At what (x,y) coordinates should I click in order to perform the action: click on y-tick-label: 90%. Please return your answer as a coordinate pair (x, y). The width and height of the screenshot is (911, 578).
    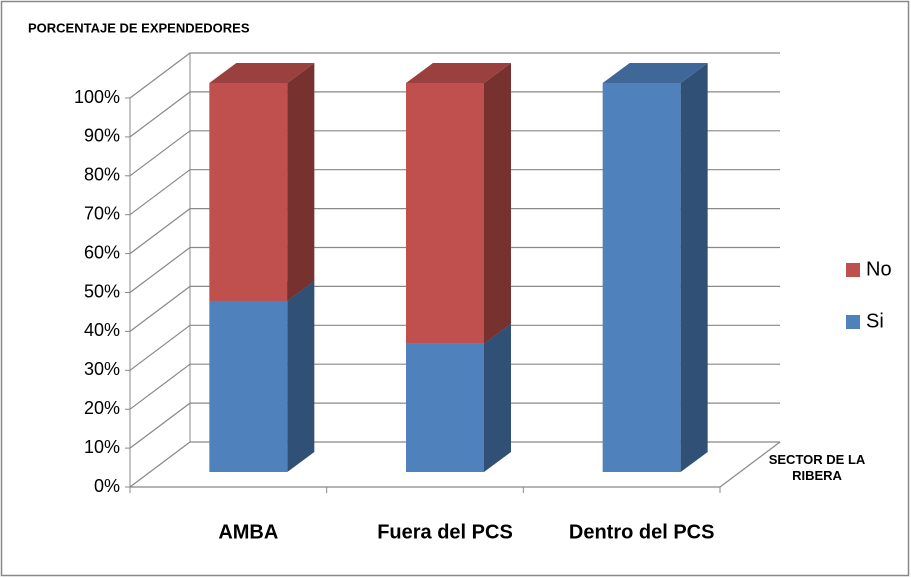
    Looking at the image, I should click on (102, 136).